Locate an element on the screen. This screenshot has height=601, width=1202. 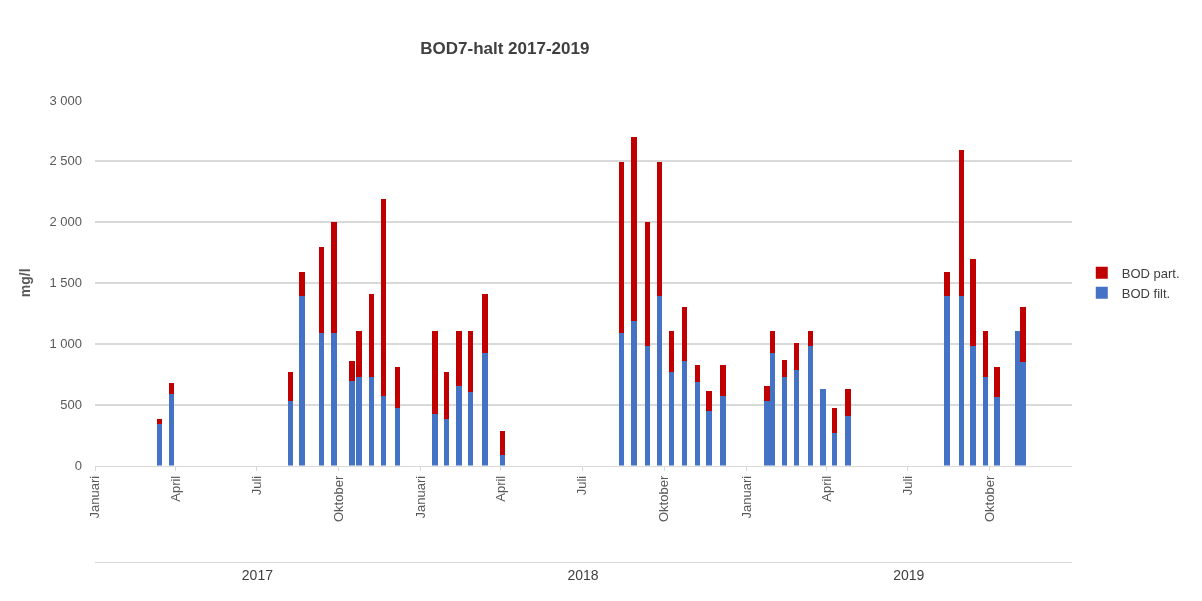
y-axis-title: mg/l is located at coordinates (25, 283).